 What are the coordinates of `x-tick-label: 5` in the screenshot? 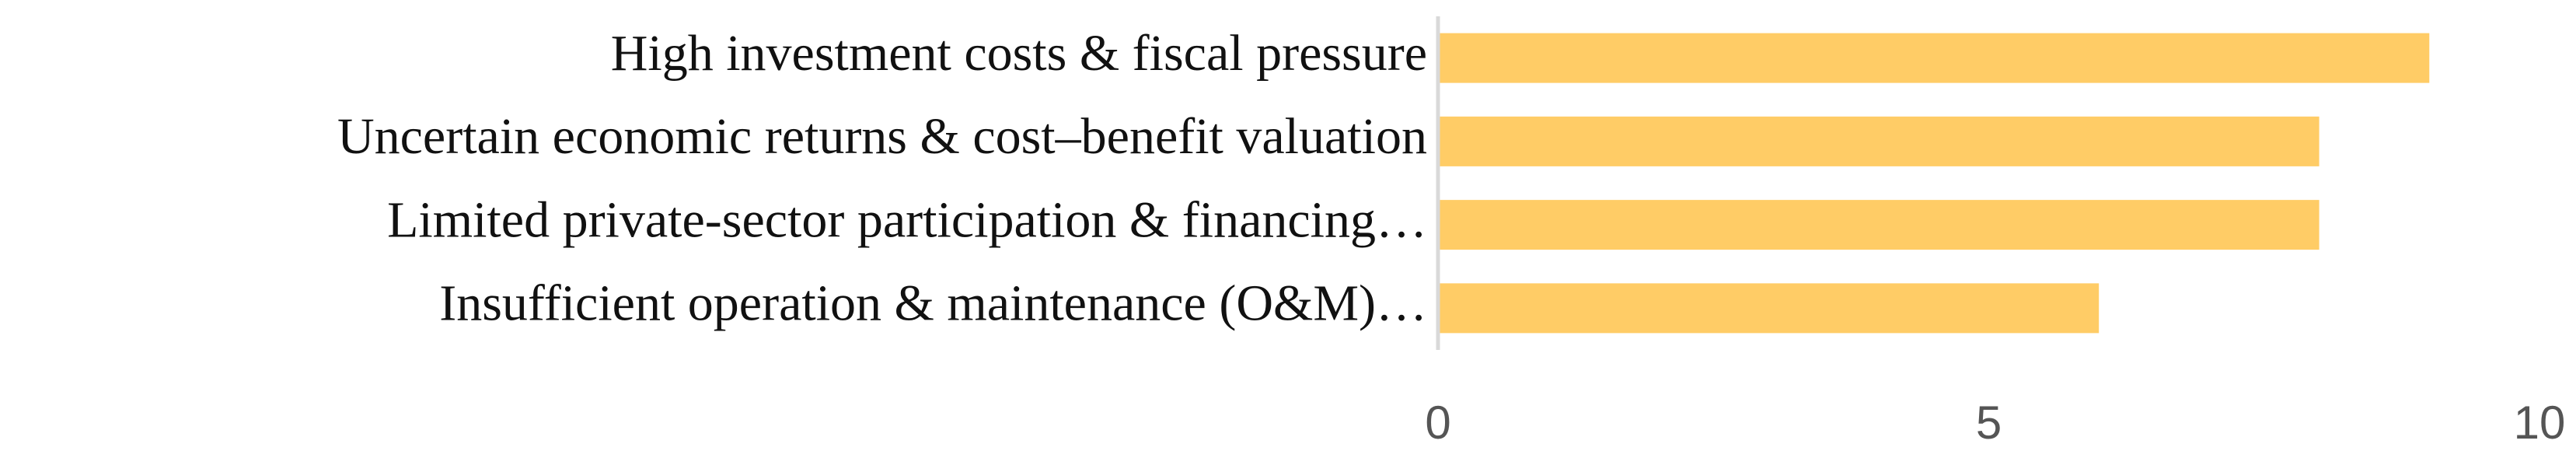 It's located at (1989, 423).